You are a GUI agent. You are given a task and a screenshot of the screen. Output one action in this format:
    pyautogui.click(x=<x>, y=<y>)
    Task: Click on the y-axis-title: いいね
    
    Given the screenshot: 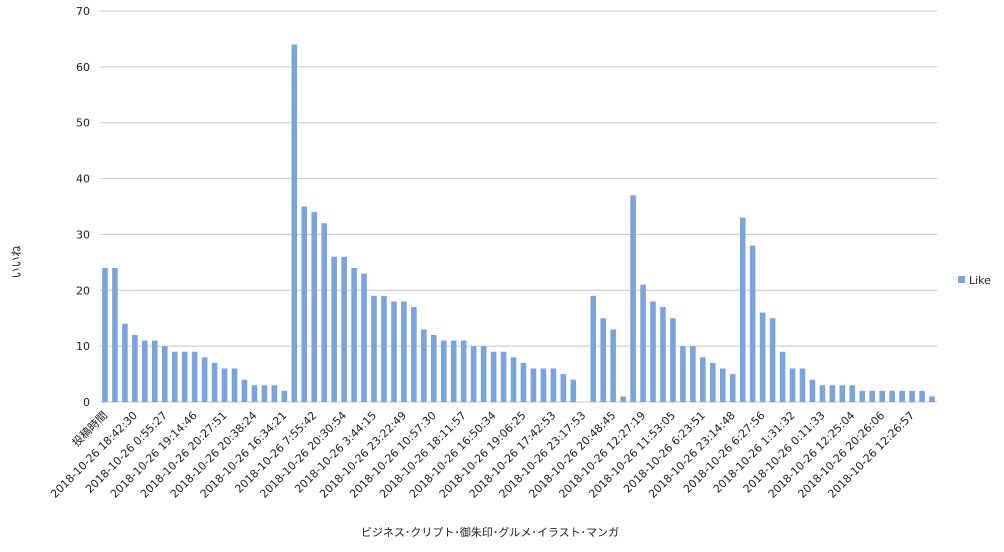 What is the action you would take?
    pyautogui.click(x=16, y=262)
    